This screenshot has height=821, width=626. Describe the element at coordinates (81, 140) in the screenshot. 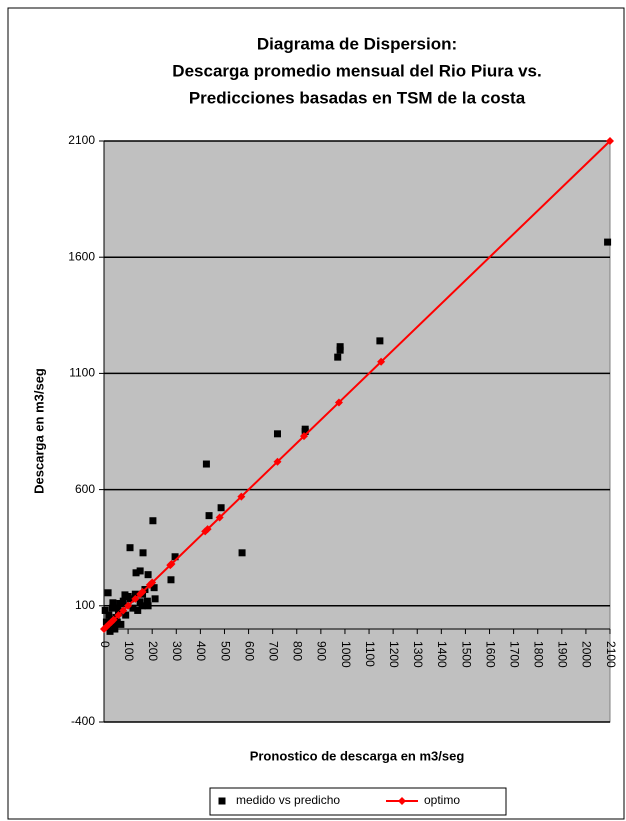

I see `y-tick-label: 2100` at that location.